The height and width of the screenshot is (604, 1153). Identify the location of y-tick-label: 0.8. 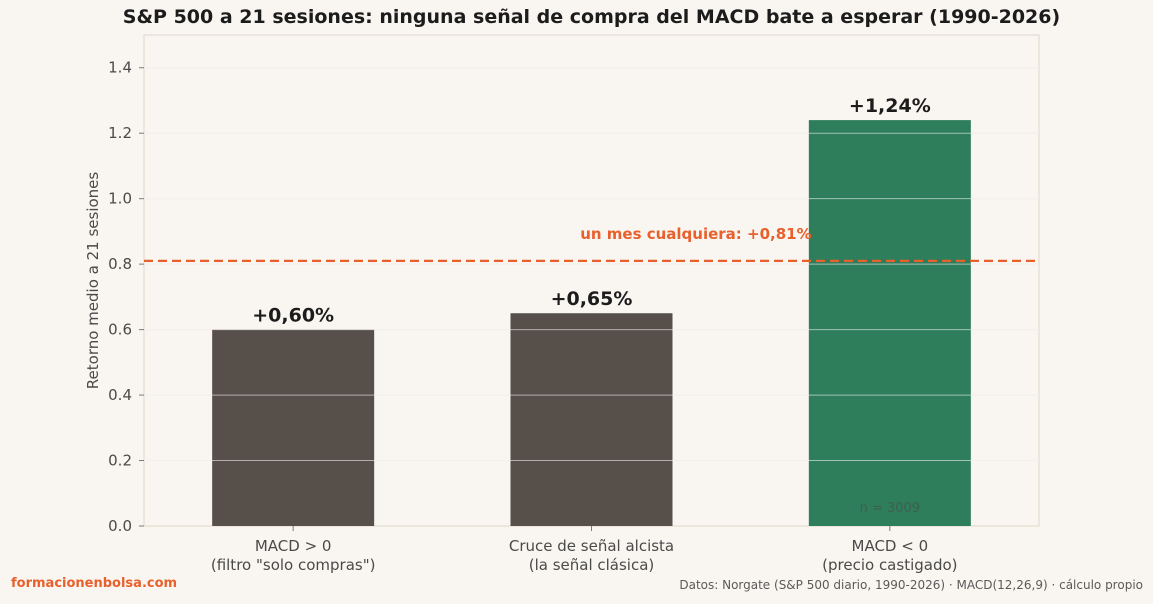
(120, 264).